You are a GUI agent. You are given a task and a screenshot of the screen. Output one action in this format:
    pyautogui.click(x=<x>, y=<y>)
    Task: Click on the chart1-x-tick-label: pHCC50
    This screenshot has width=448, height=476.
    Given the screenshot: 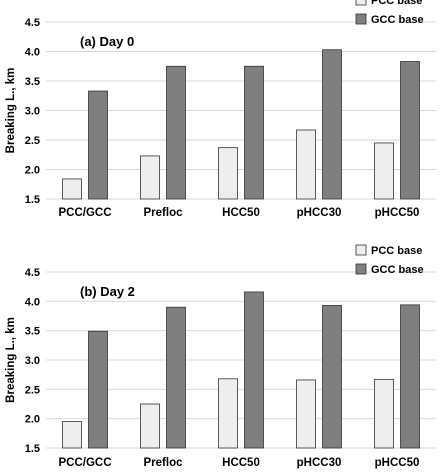 What is the action you would take?
    pyautogui.click(x=397, y=213)
    